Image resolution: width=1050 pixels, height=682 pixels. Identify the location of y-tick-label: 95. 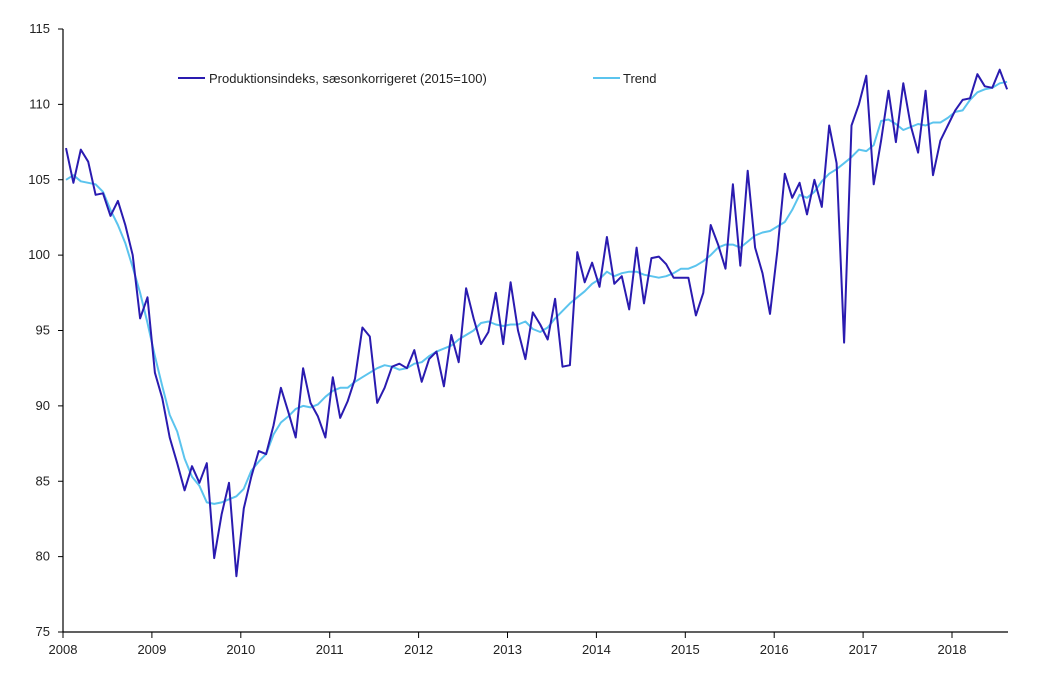
(43, 330).